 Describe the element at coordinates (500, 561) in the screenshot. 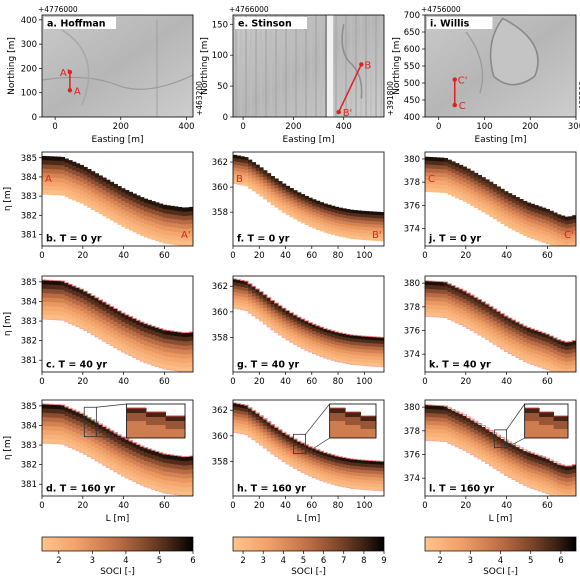

I see `colorbar-tick-label: 4` at that location.